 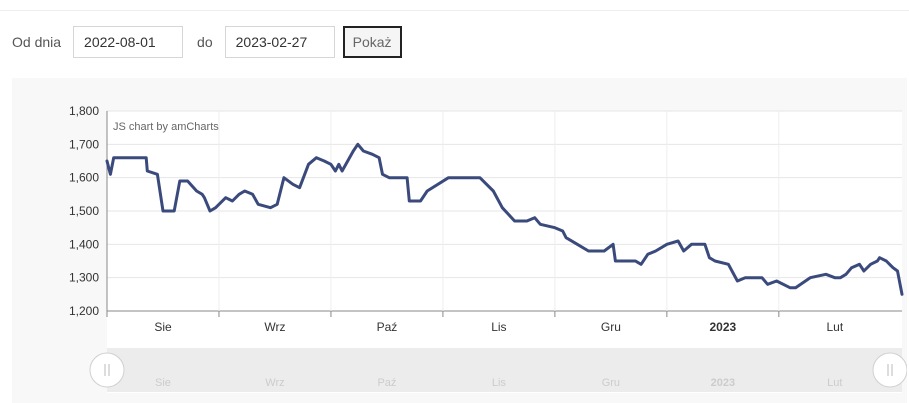 I want to click on y-tick-label: 1,200, so click(x=84, y=311).